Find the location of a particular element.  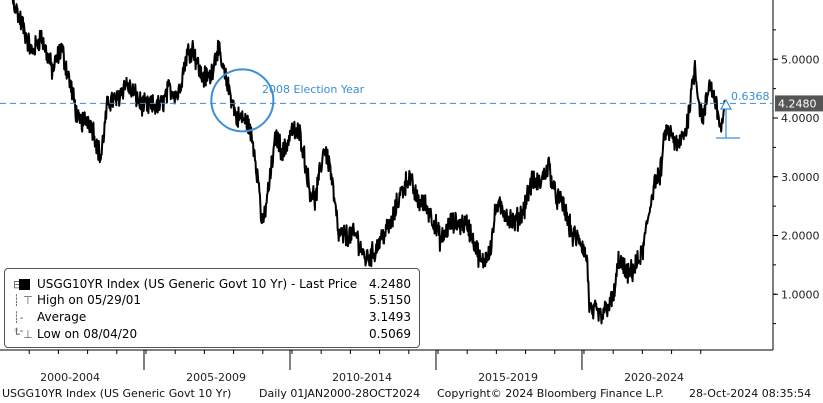

y-tick-label: 2.0000 is located at coordinates (800, 236).